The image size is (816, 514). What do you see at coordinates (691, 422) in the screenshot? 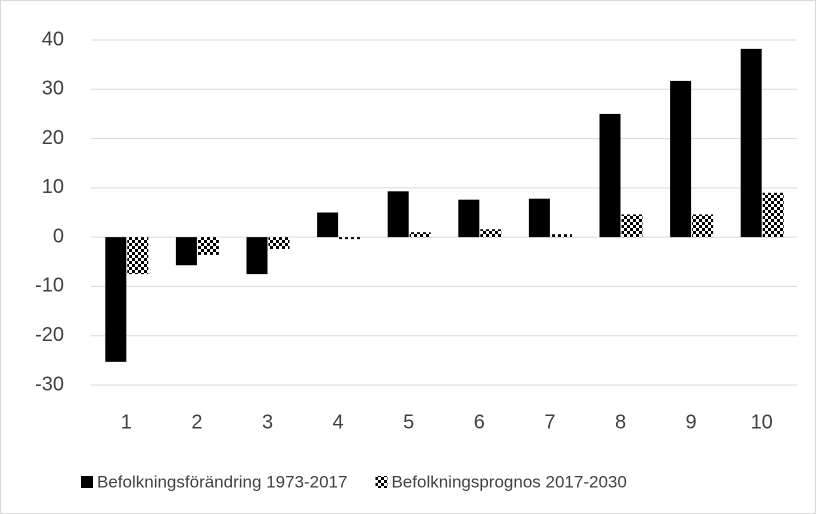
I see `x-tick-label: 9` at bounding box center [691, 422].